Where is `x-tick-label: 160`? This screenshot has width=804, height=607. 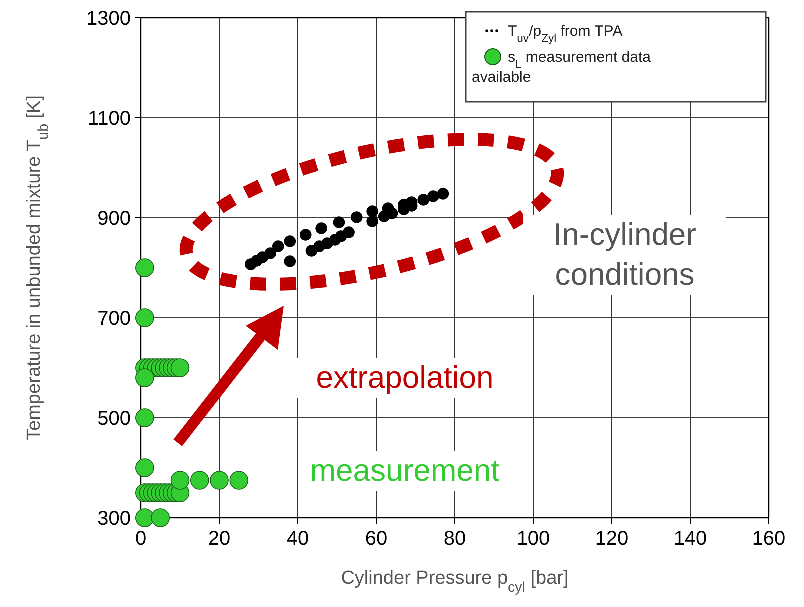
x-tick-label: 160 is located at coordinates (769, 539).